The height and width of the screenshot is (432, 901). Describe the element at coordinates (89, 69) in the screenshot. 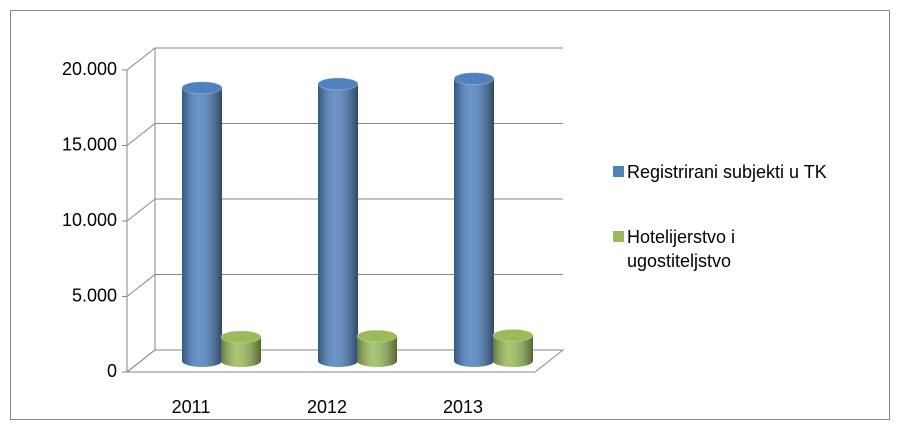

I see `y-tick-label: 20.000` at that location.